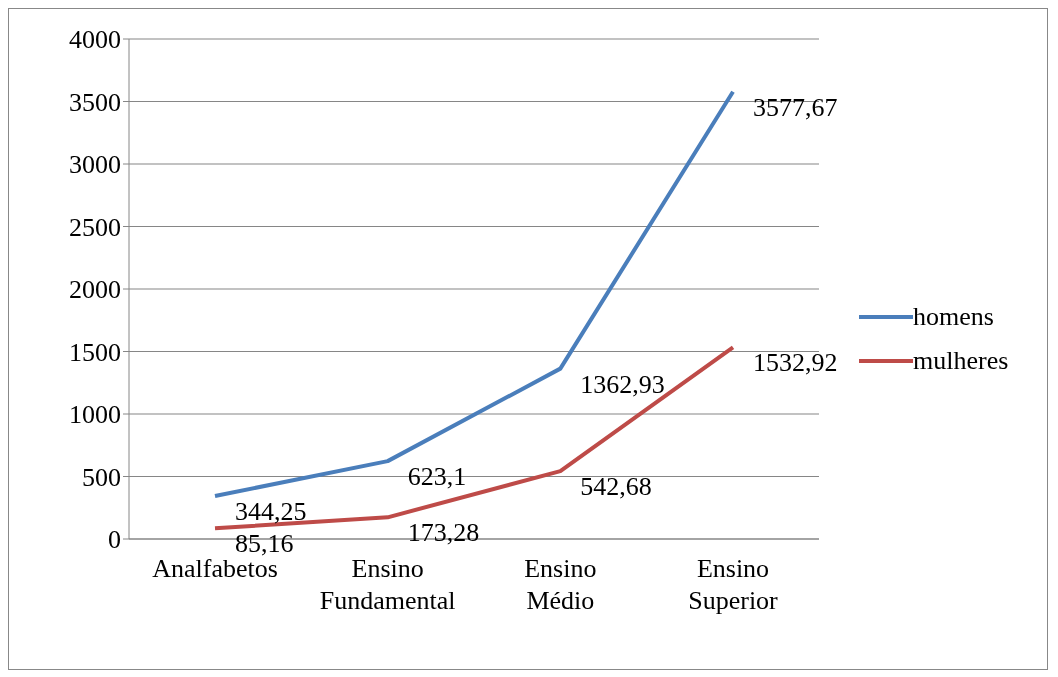 Image resolution: width=1058 pixels, height=677 pixels. Describe the element at coordinates (101, 477) in the screenshot. I see `y-tick-label: 500` at that location.